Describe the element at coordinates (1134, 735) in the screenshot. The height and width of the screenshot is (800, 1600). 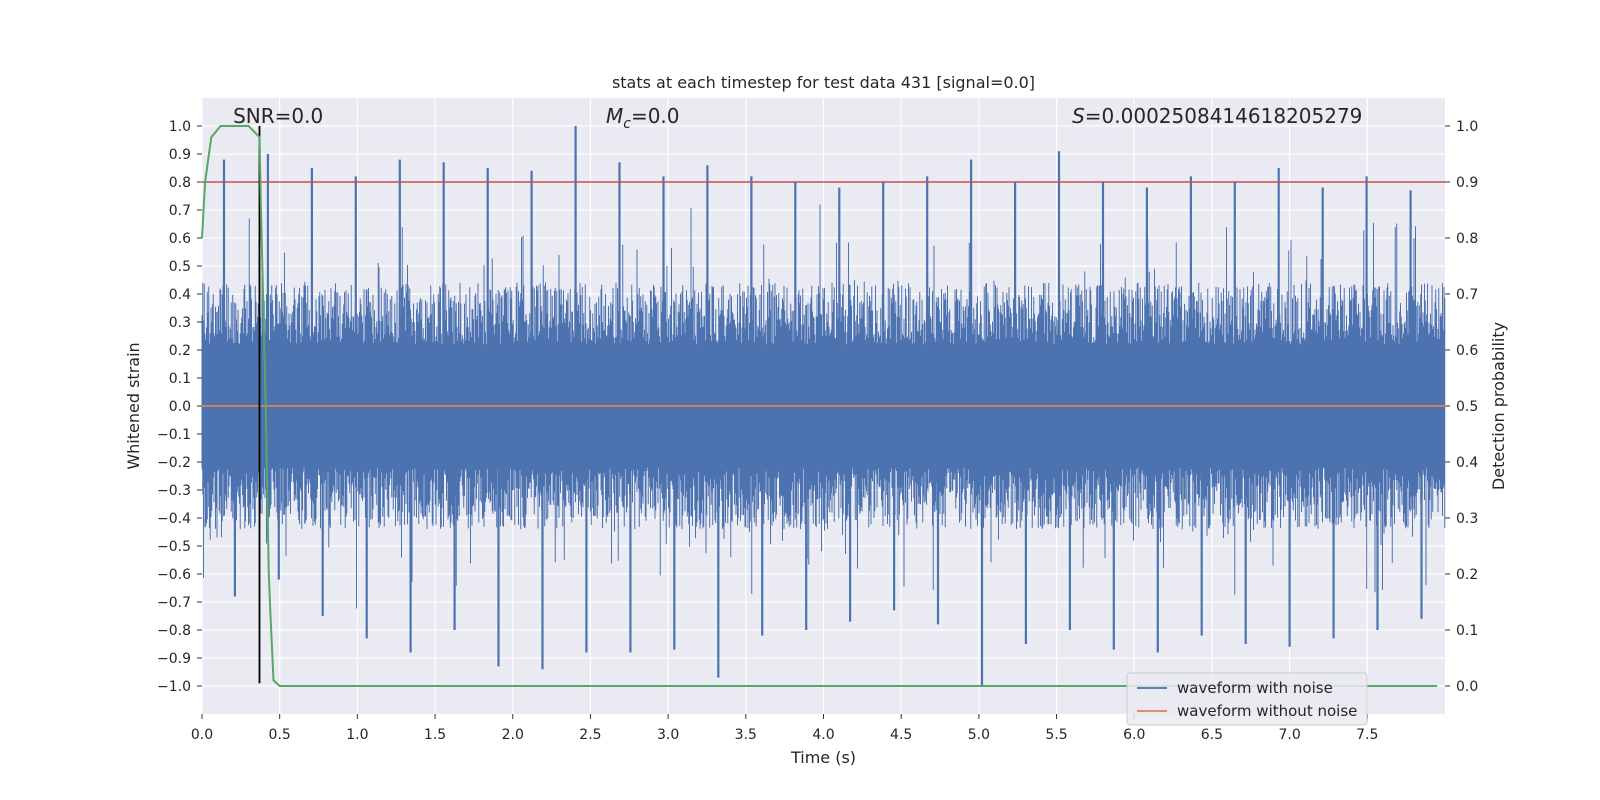
I see `x-tick-label: 6.0` at that location.